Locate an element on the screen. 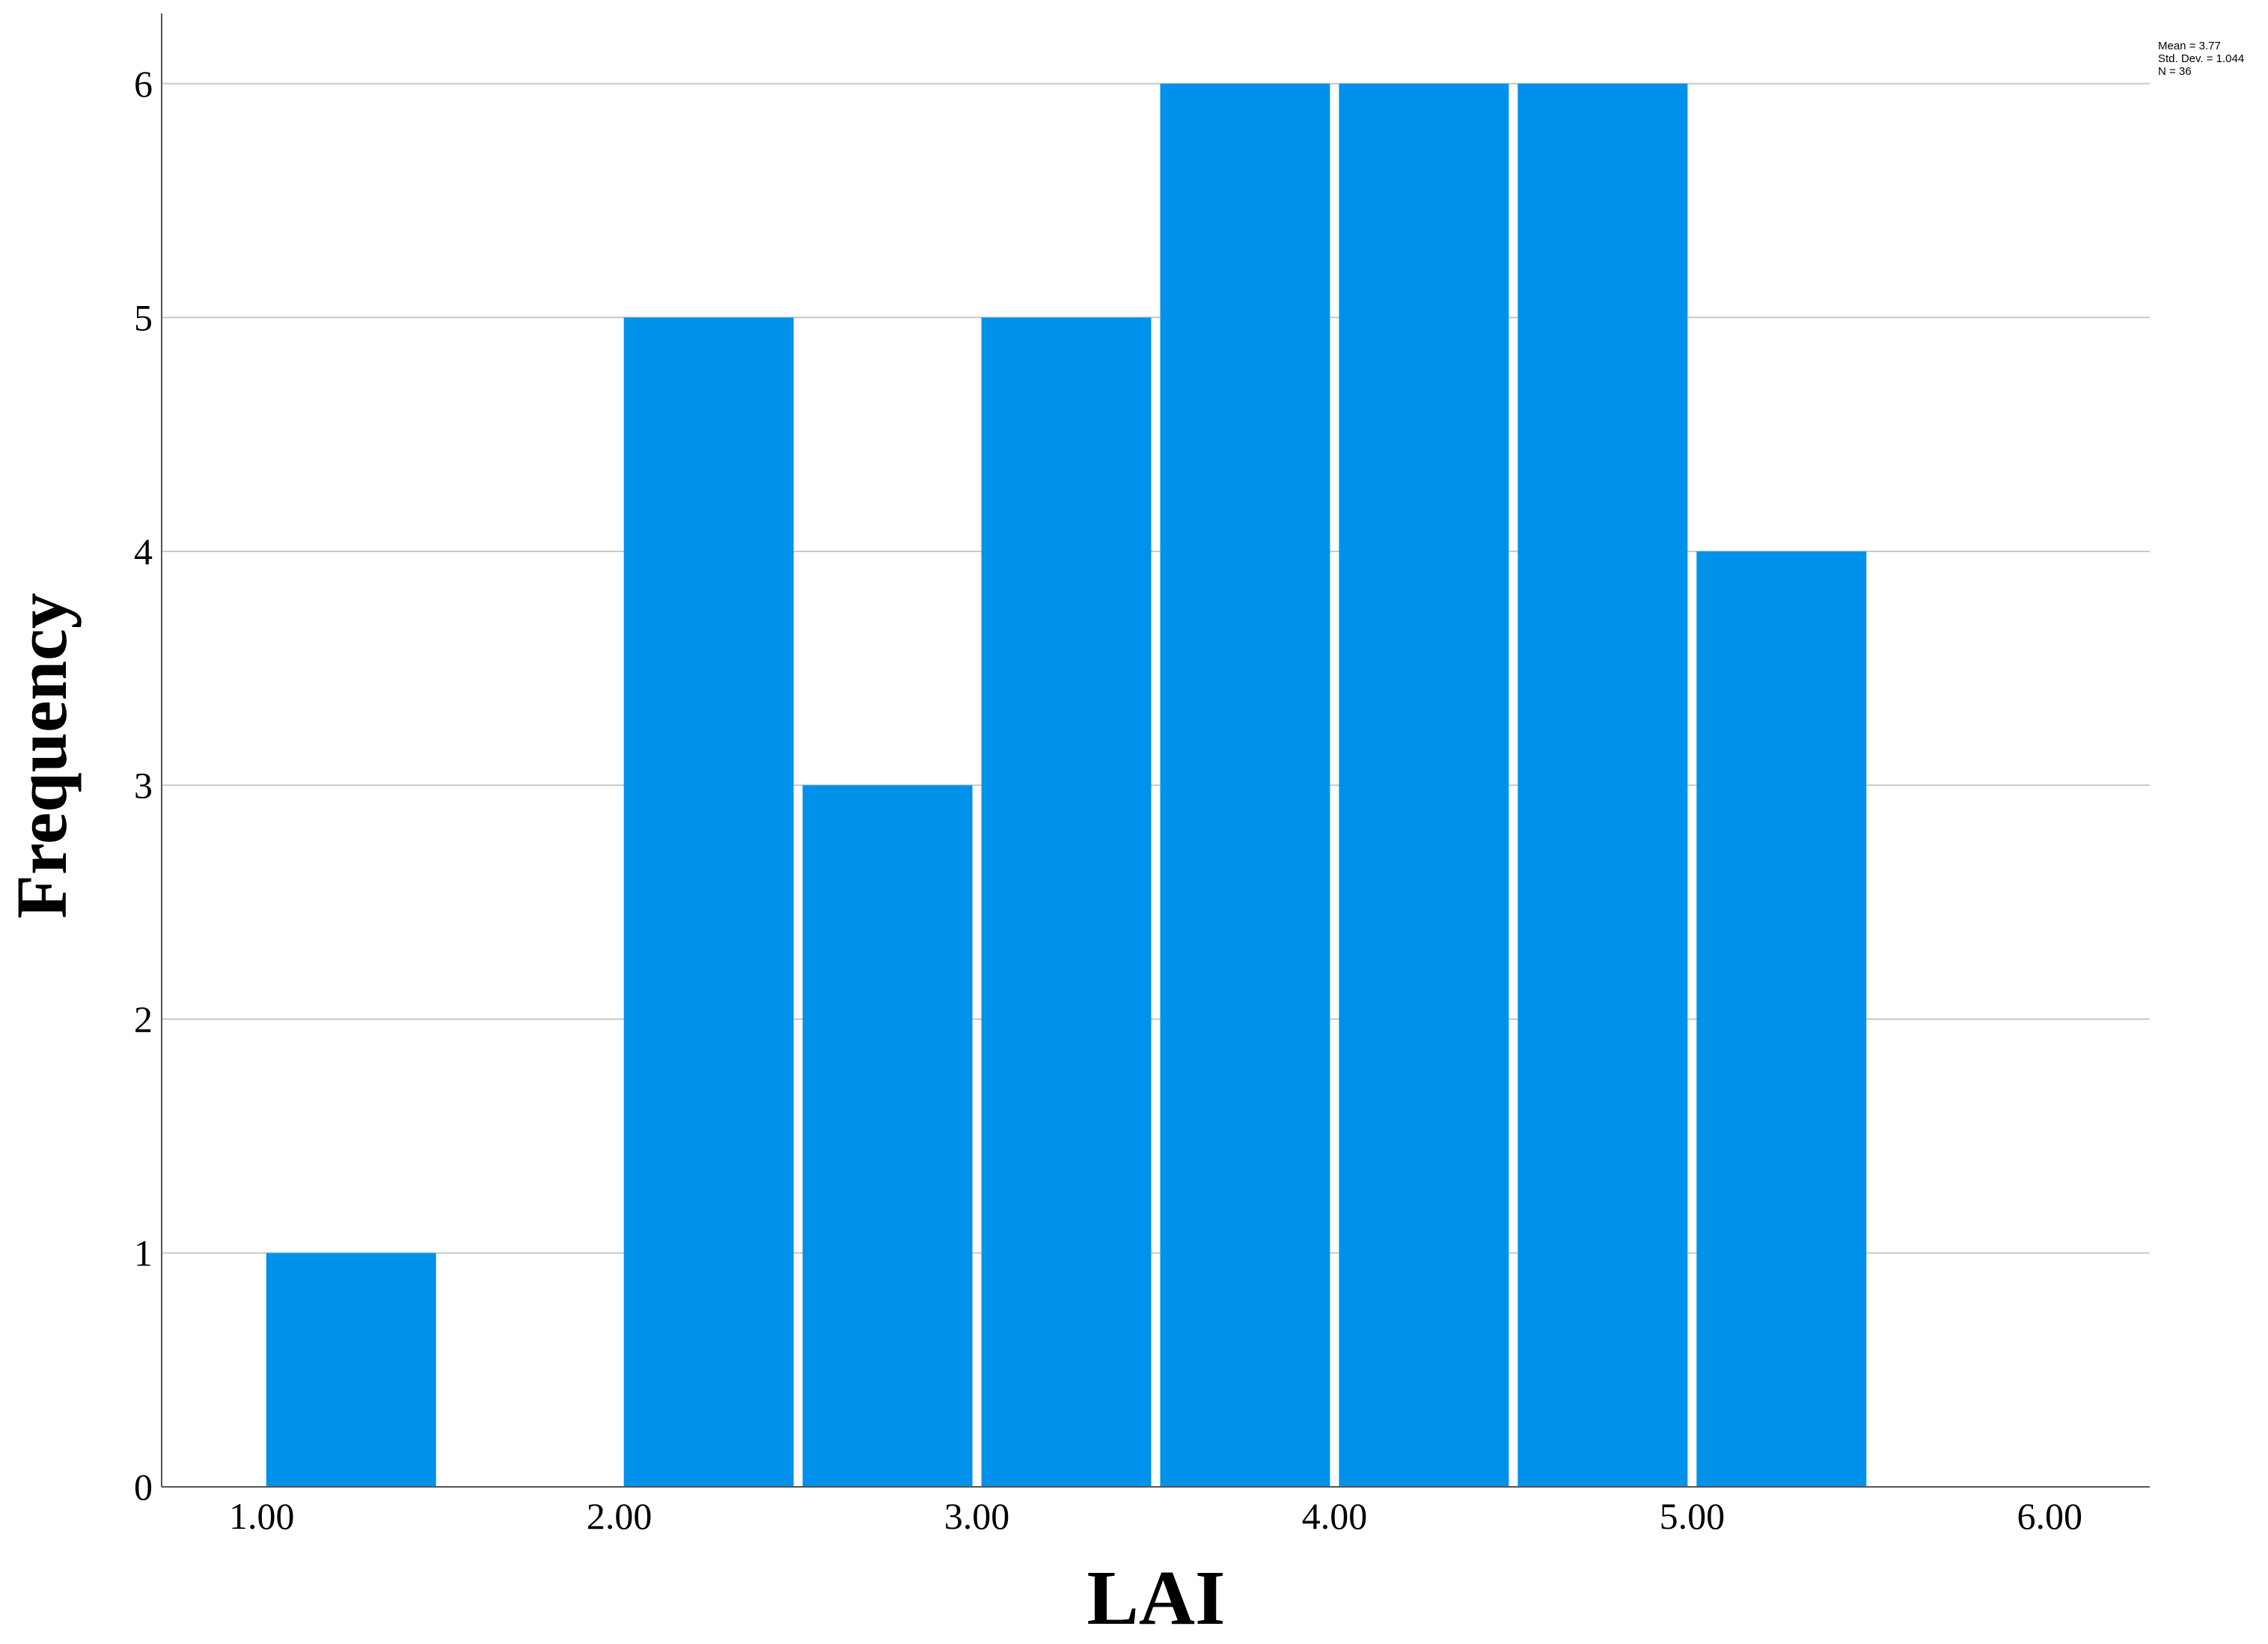 The height and width of the screenshot is (1644, 2268). y-axis-title: Frequency is located at coordinates (41, 756).